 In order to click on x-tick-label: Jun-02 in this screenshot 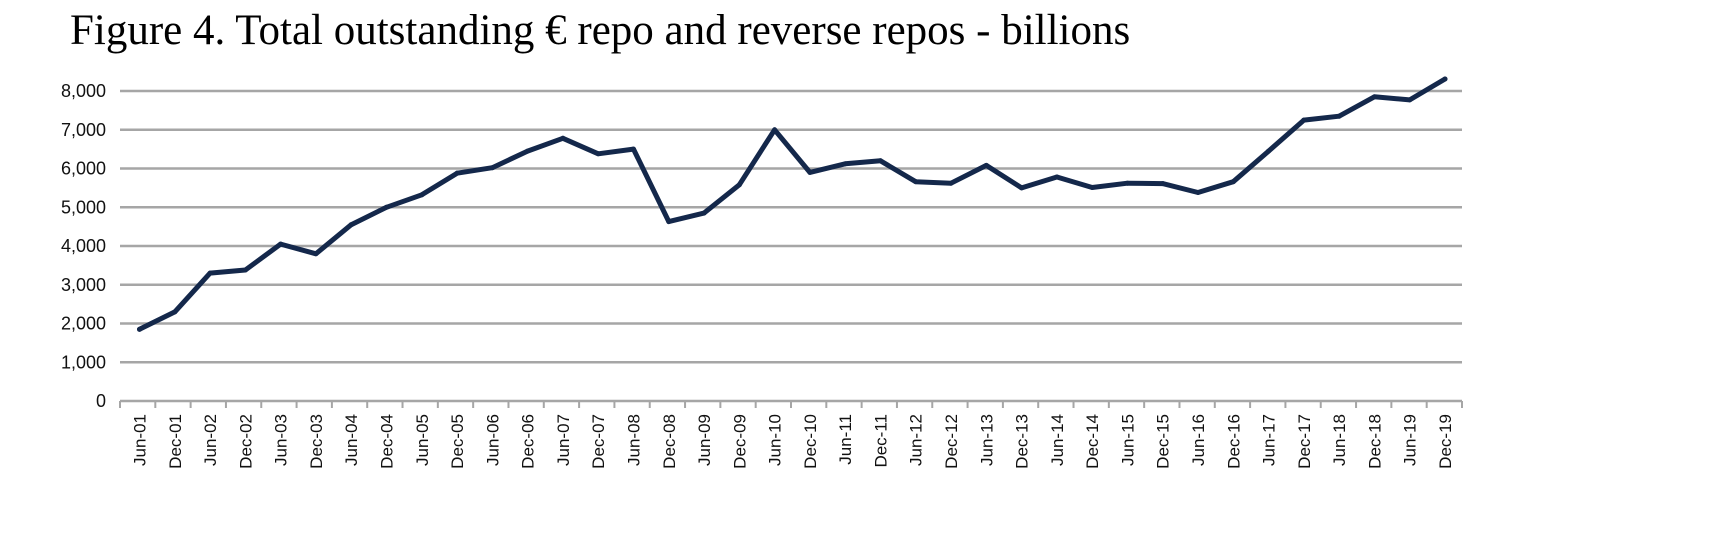, I will do `click(210, 440)`.